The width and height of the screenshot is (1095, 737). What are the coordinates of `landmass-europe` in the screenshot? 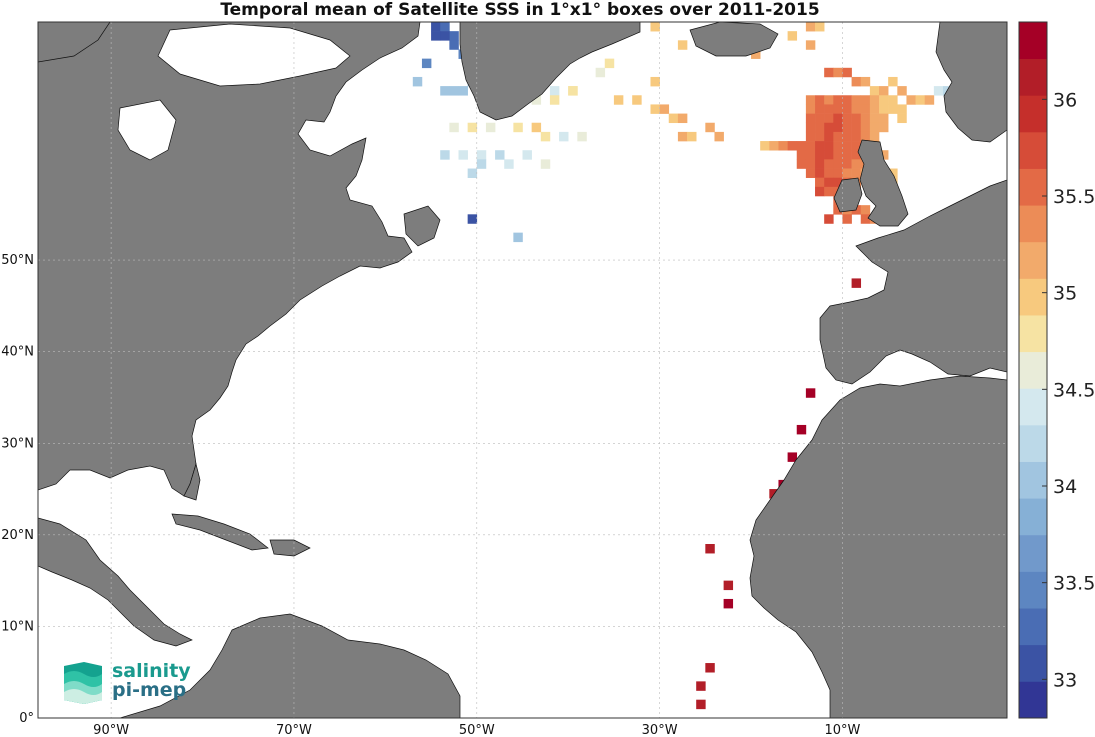 It's located at (913, 282).